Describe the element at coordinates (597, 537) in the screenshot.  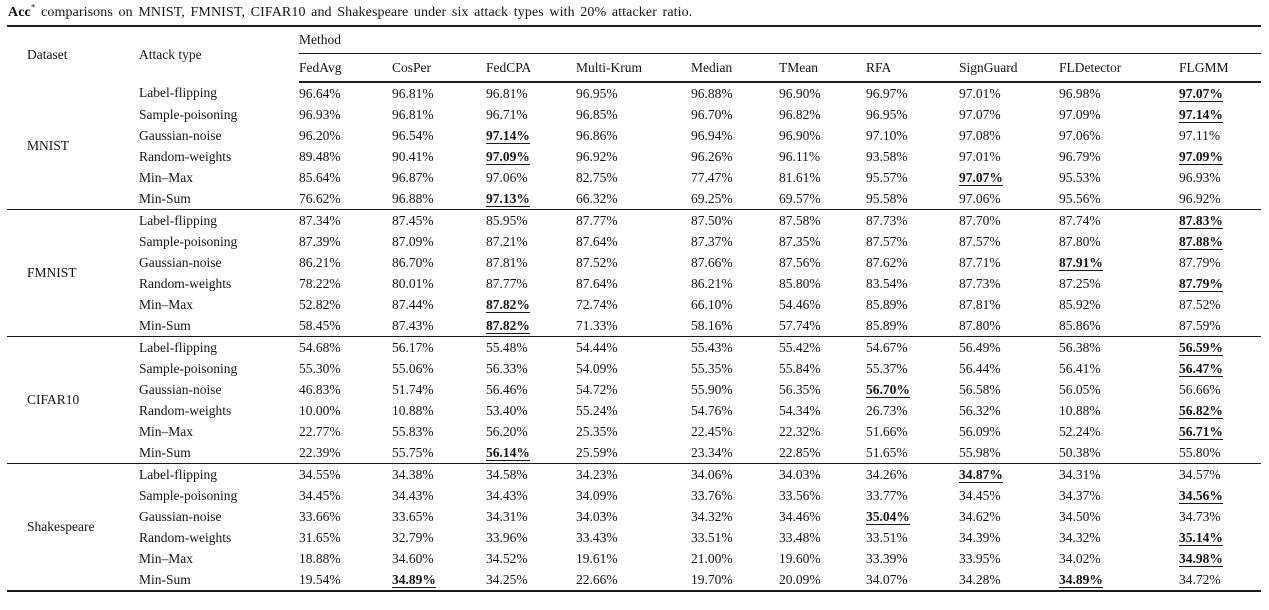
I see `value: 33.43%` at that location.